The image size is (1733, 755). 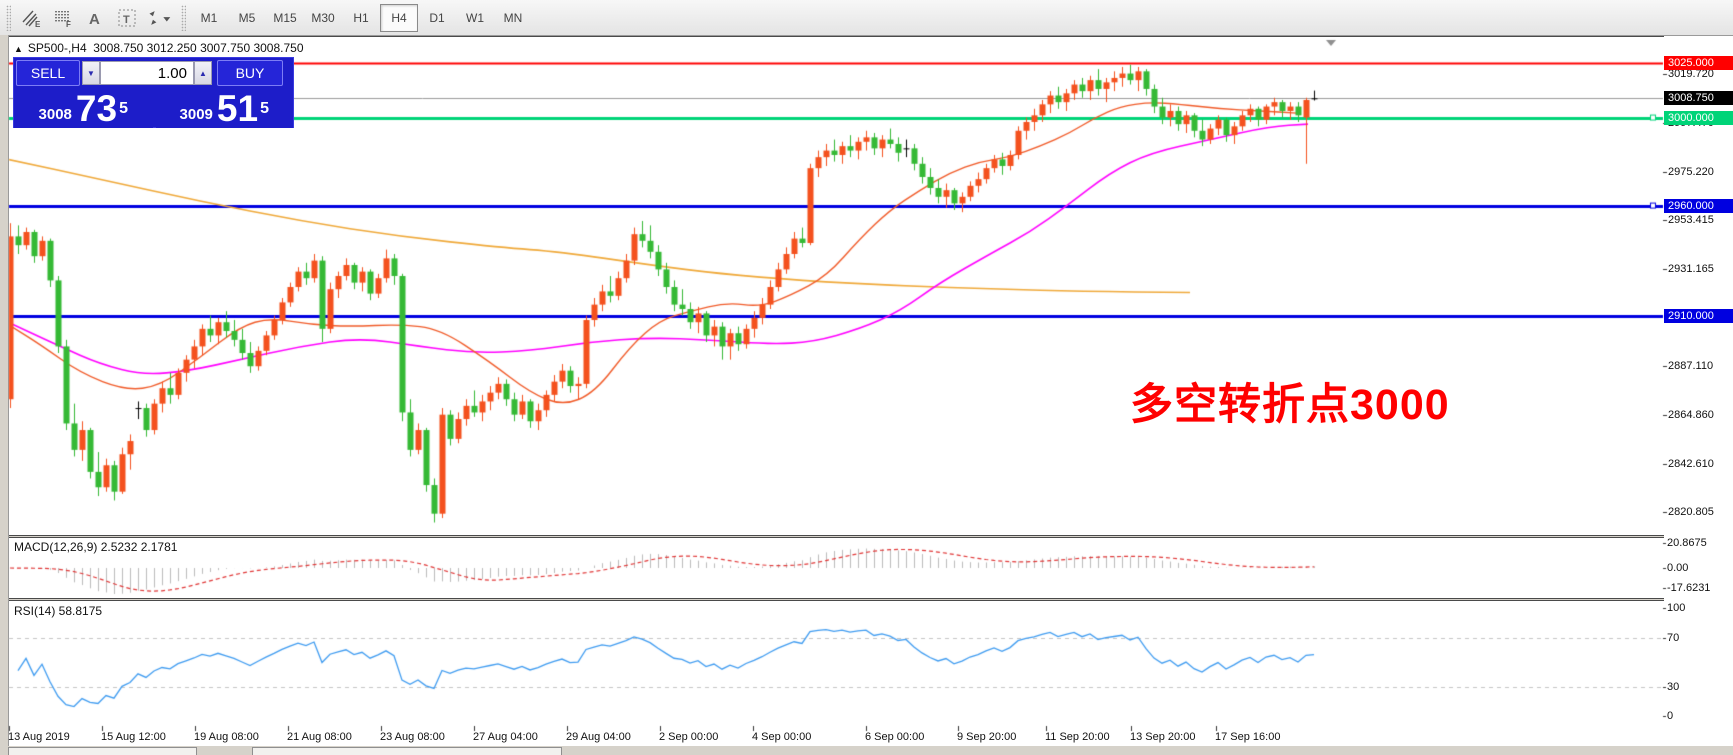 What do you see at coordinates (58, 611) in the screenshot?
I see `rsi-label: RSI(14) 58.8175` at bounding box center [58, 611].